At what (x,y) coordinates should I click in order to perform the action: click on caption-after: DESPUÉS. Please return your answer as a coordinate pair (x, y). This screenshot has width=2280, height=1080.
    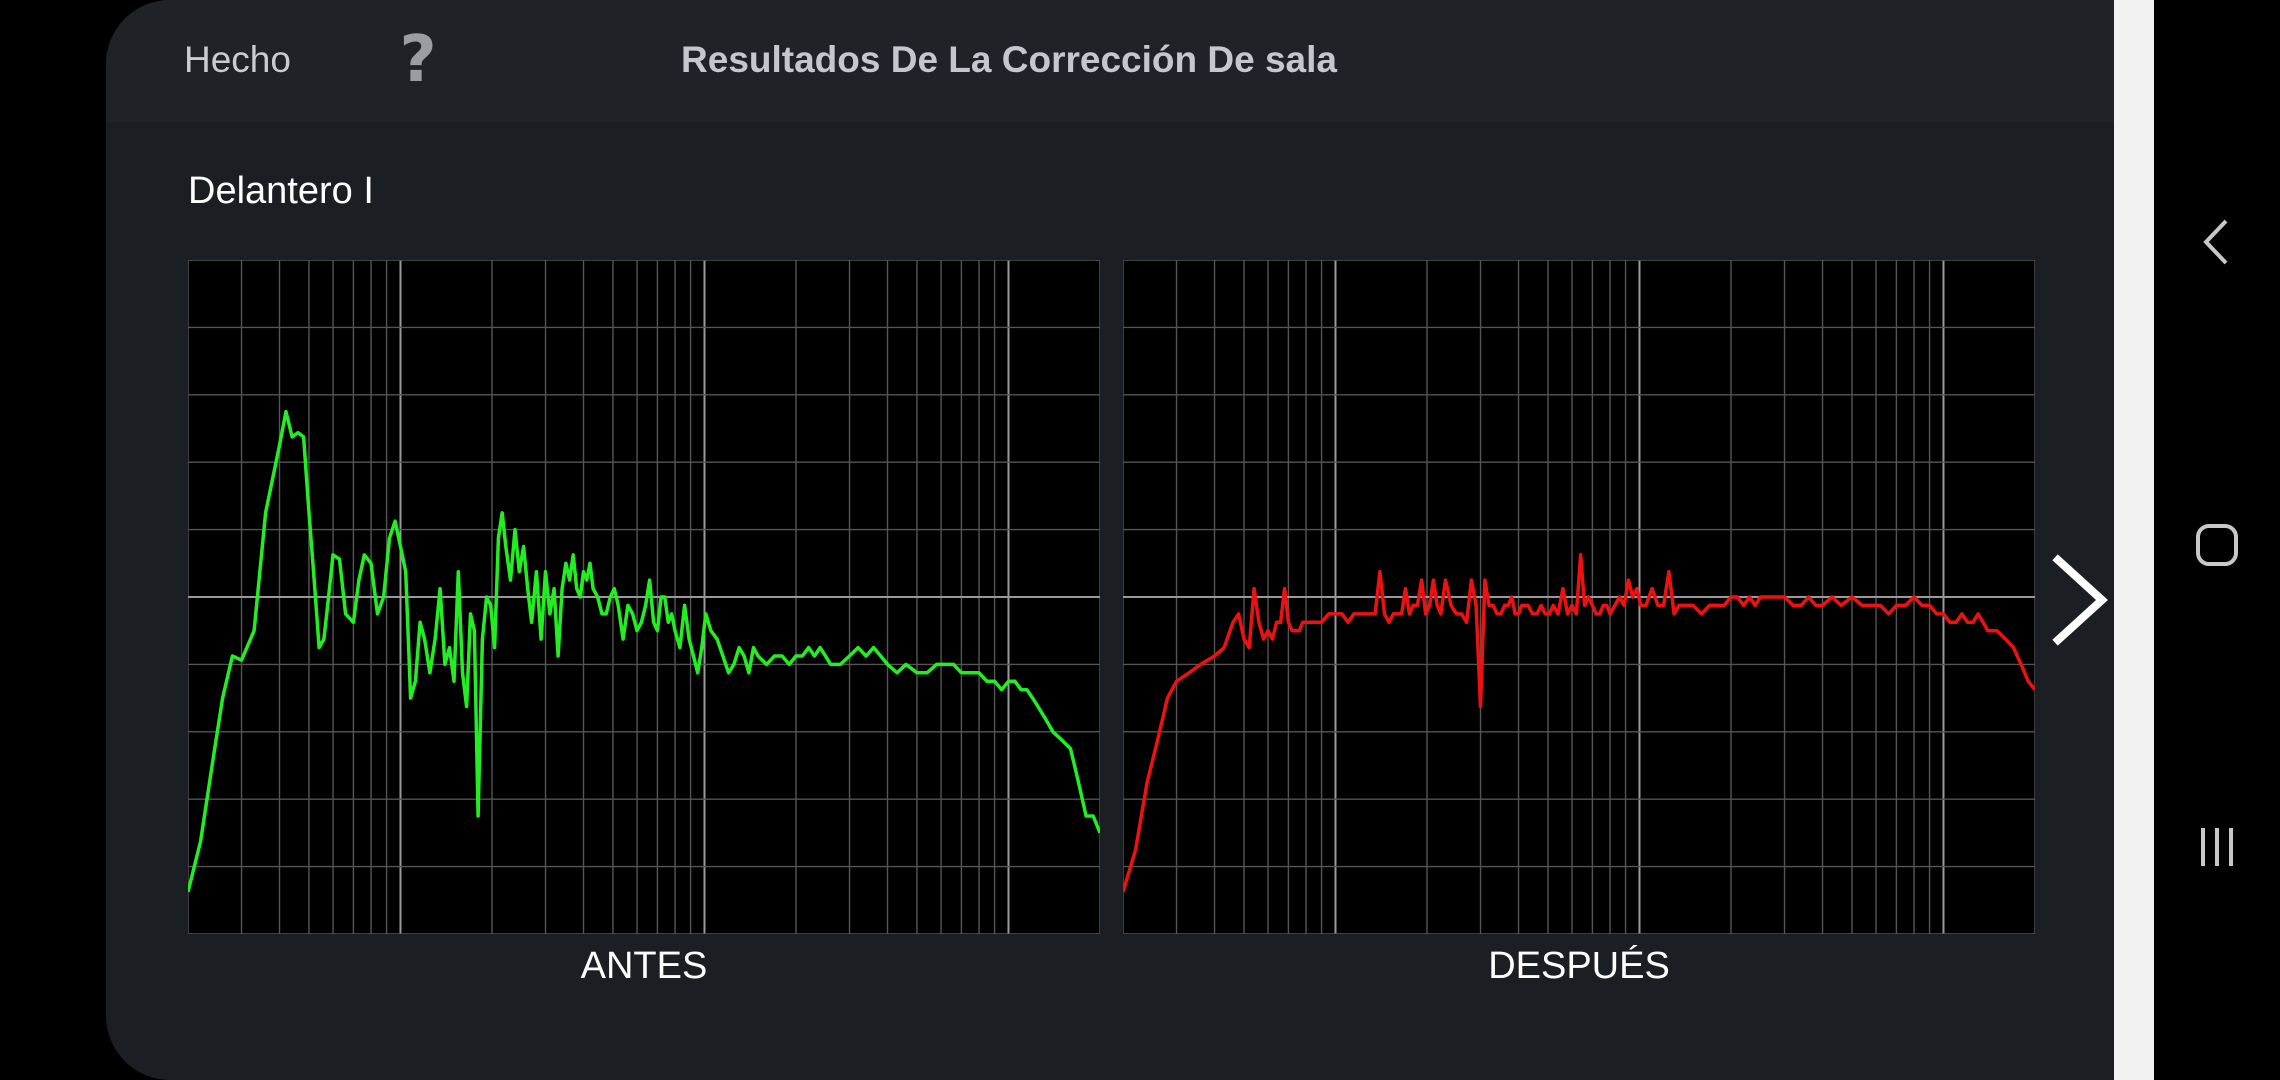
    Looking at the image, I should click on (1579, 966).